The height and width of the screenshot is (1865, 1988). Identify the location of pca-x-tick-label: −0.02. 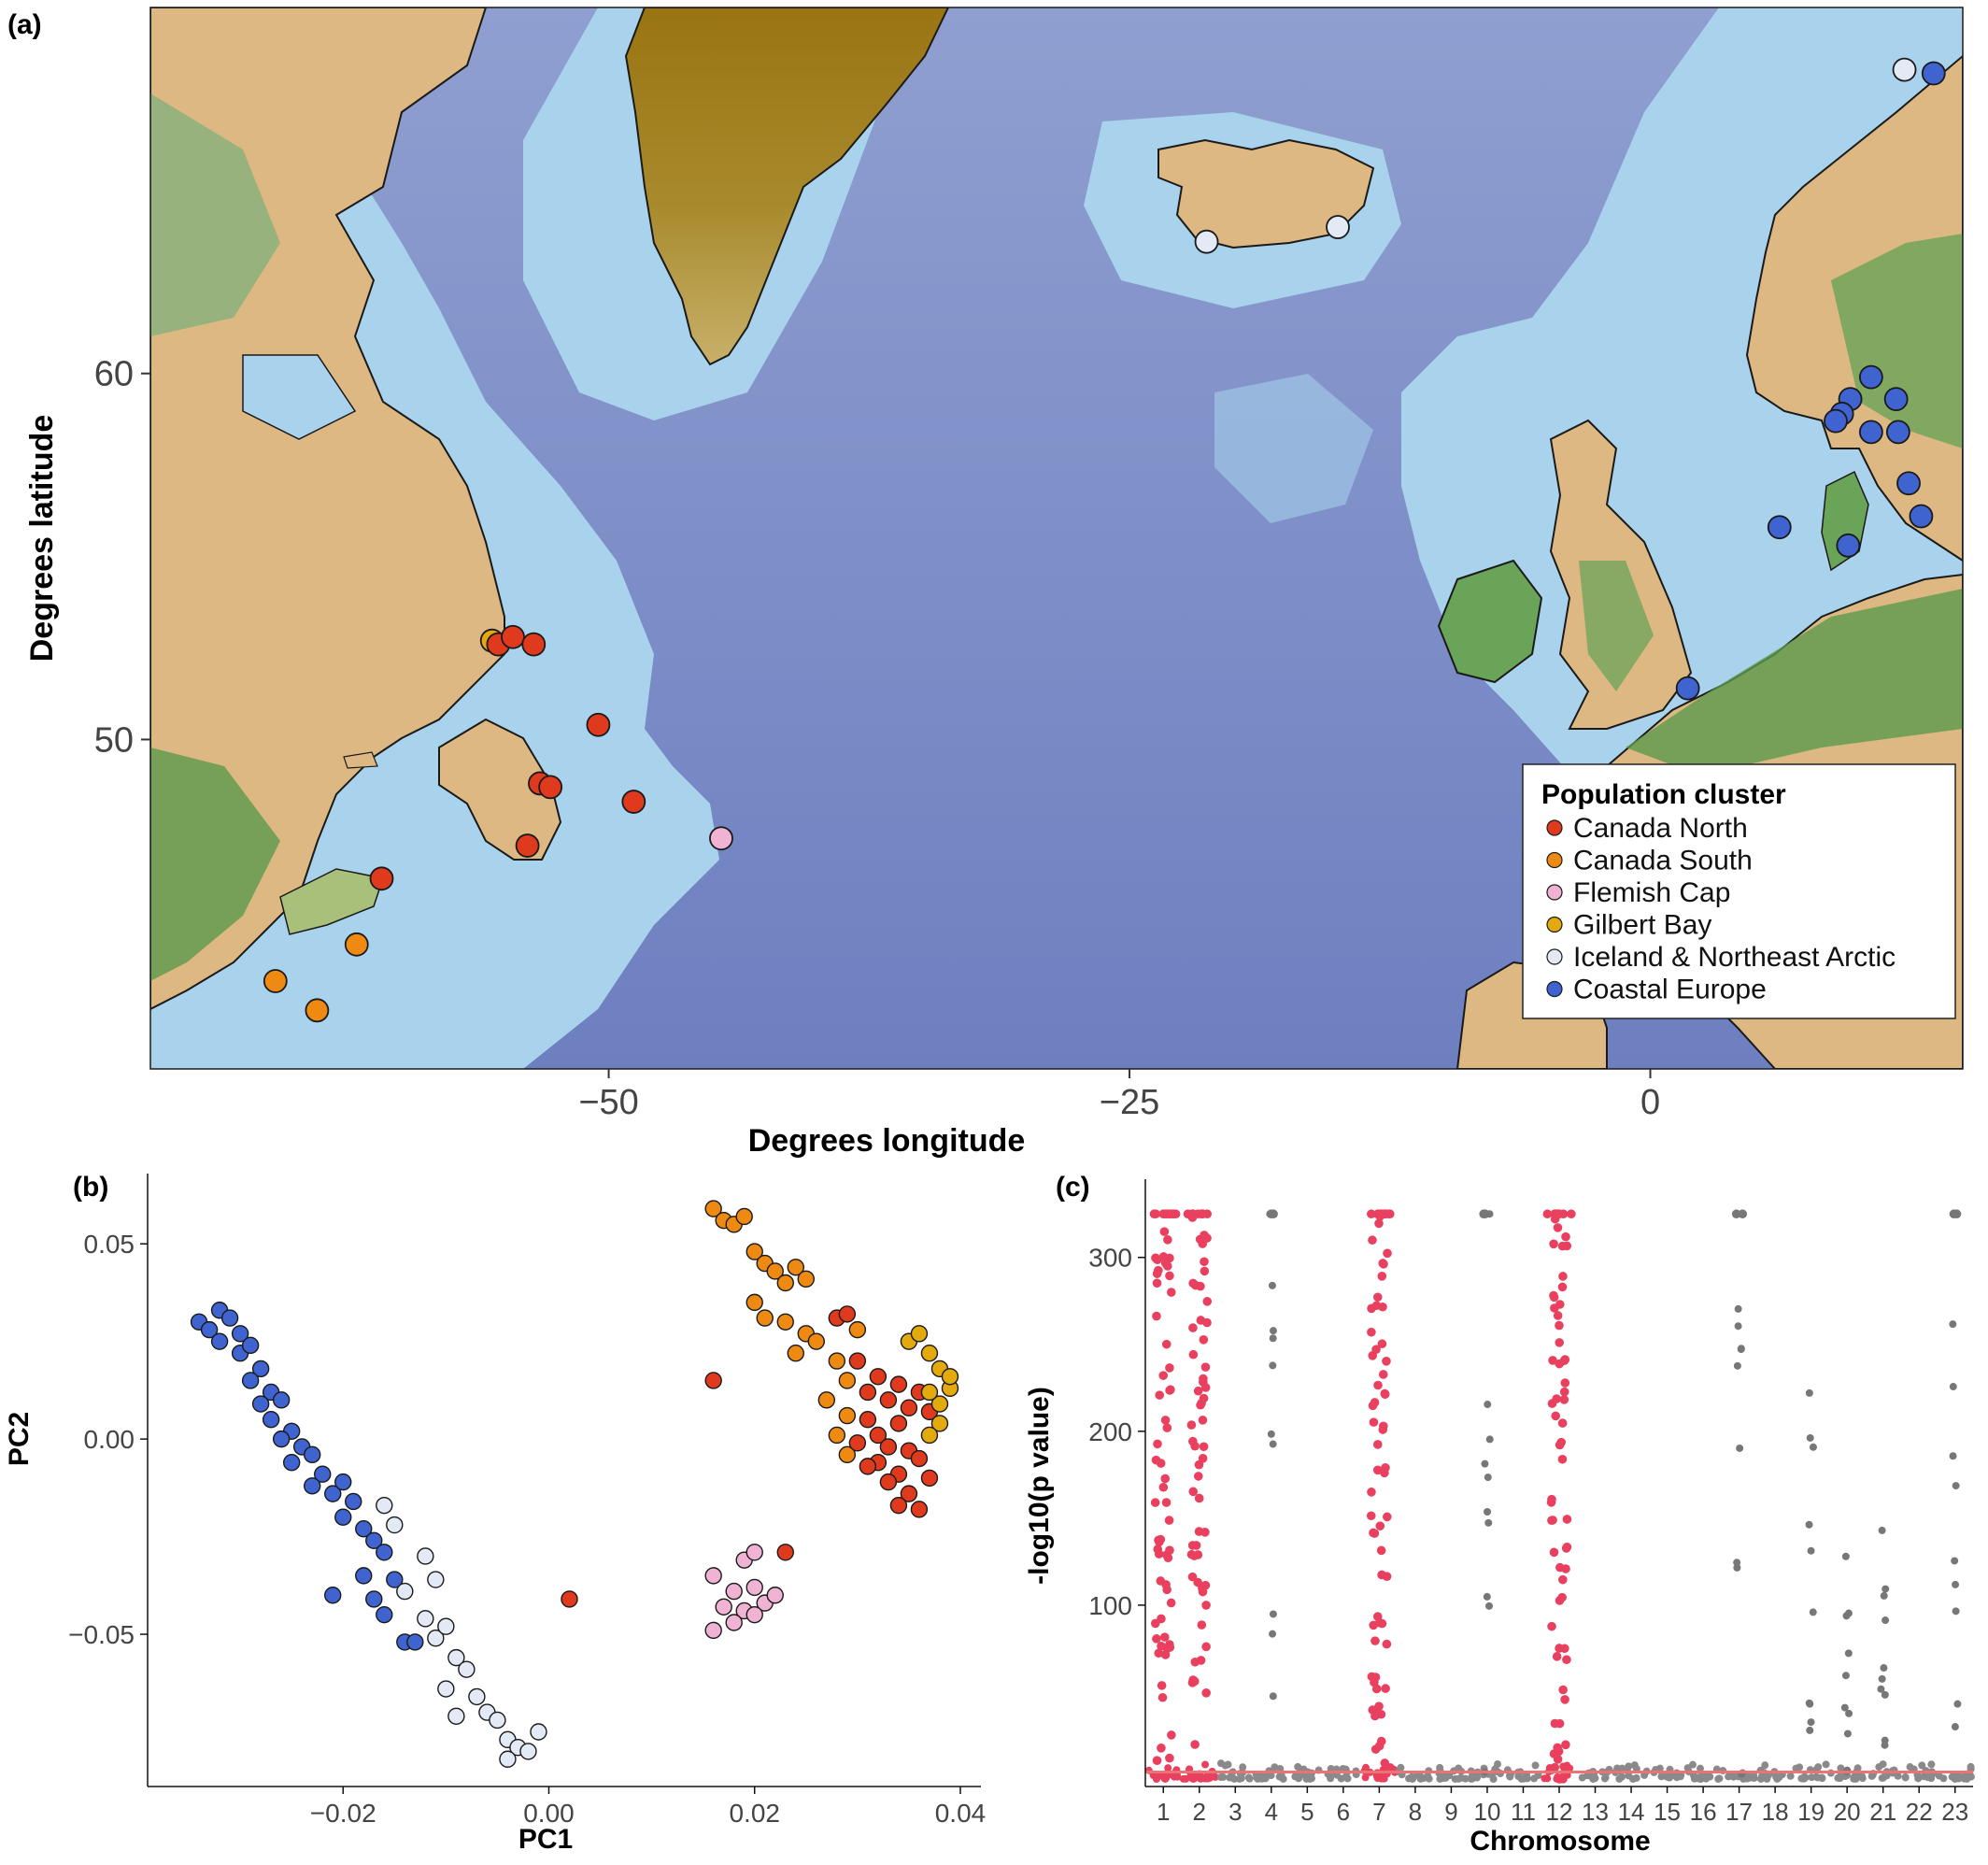
(343, 1813).